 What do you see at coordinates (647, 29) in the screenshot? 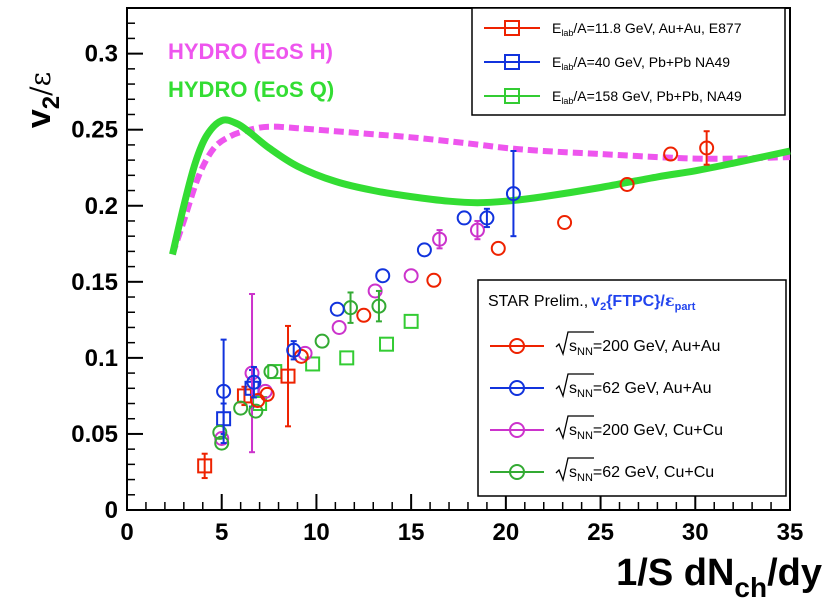
I see `legend-top-label: Elab/A=11.8 GeV, Au+Au, E877` at bounding box center [647, 29].